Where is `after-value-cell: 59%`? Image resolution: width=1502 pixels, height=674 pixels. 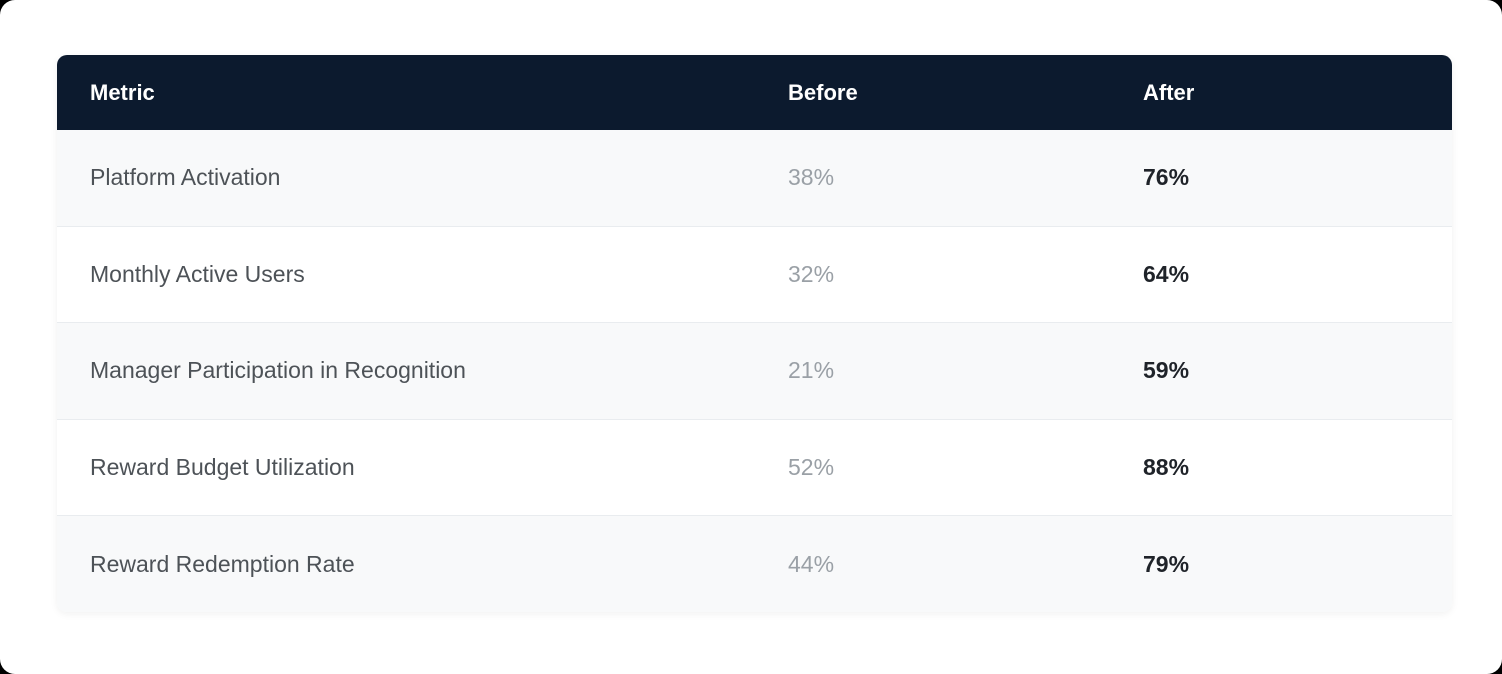
after-value-cell: 59% is located at coordinates (1281, 370).